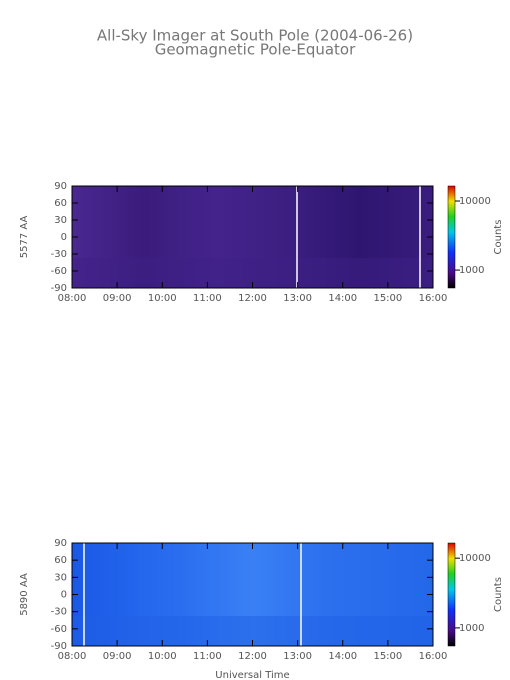 This screenshot has width=510, height=680. What do you see at coordinates (252, 675) in the screenshot?
I see `x-axis-label: Universal Time` at bounding box center [252, 675].